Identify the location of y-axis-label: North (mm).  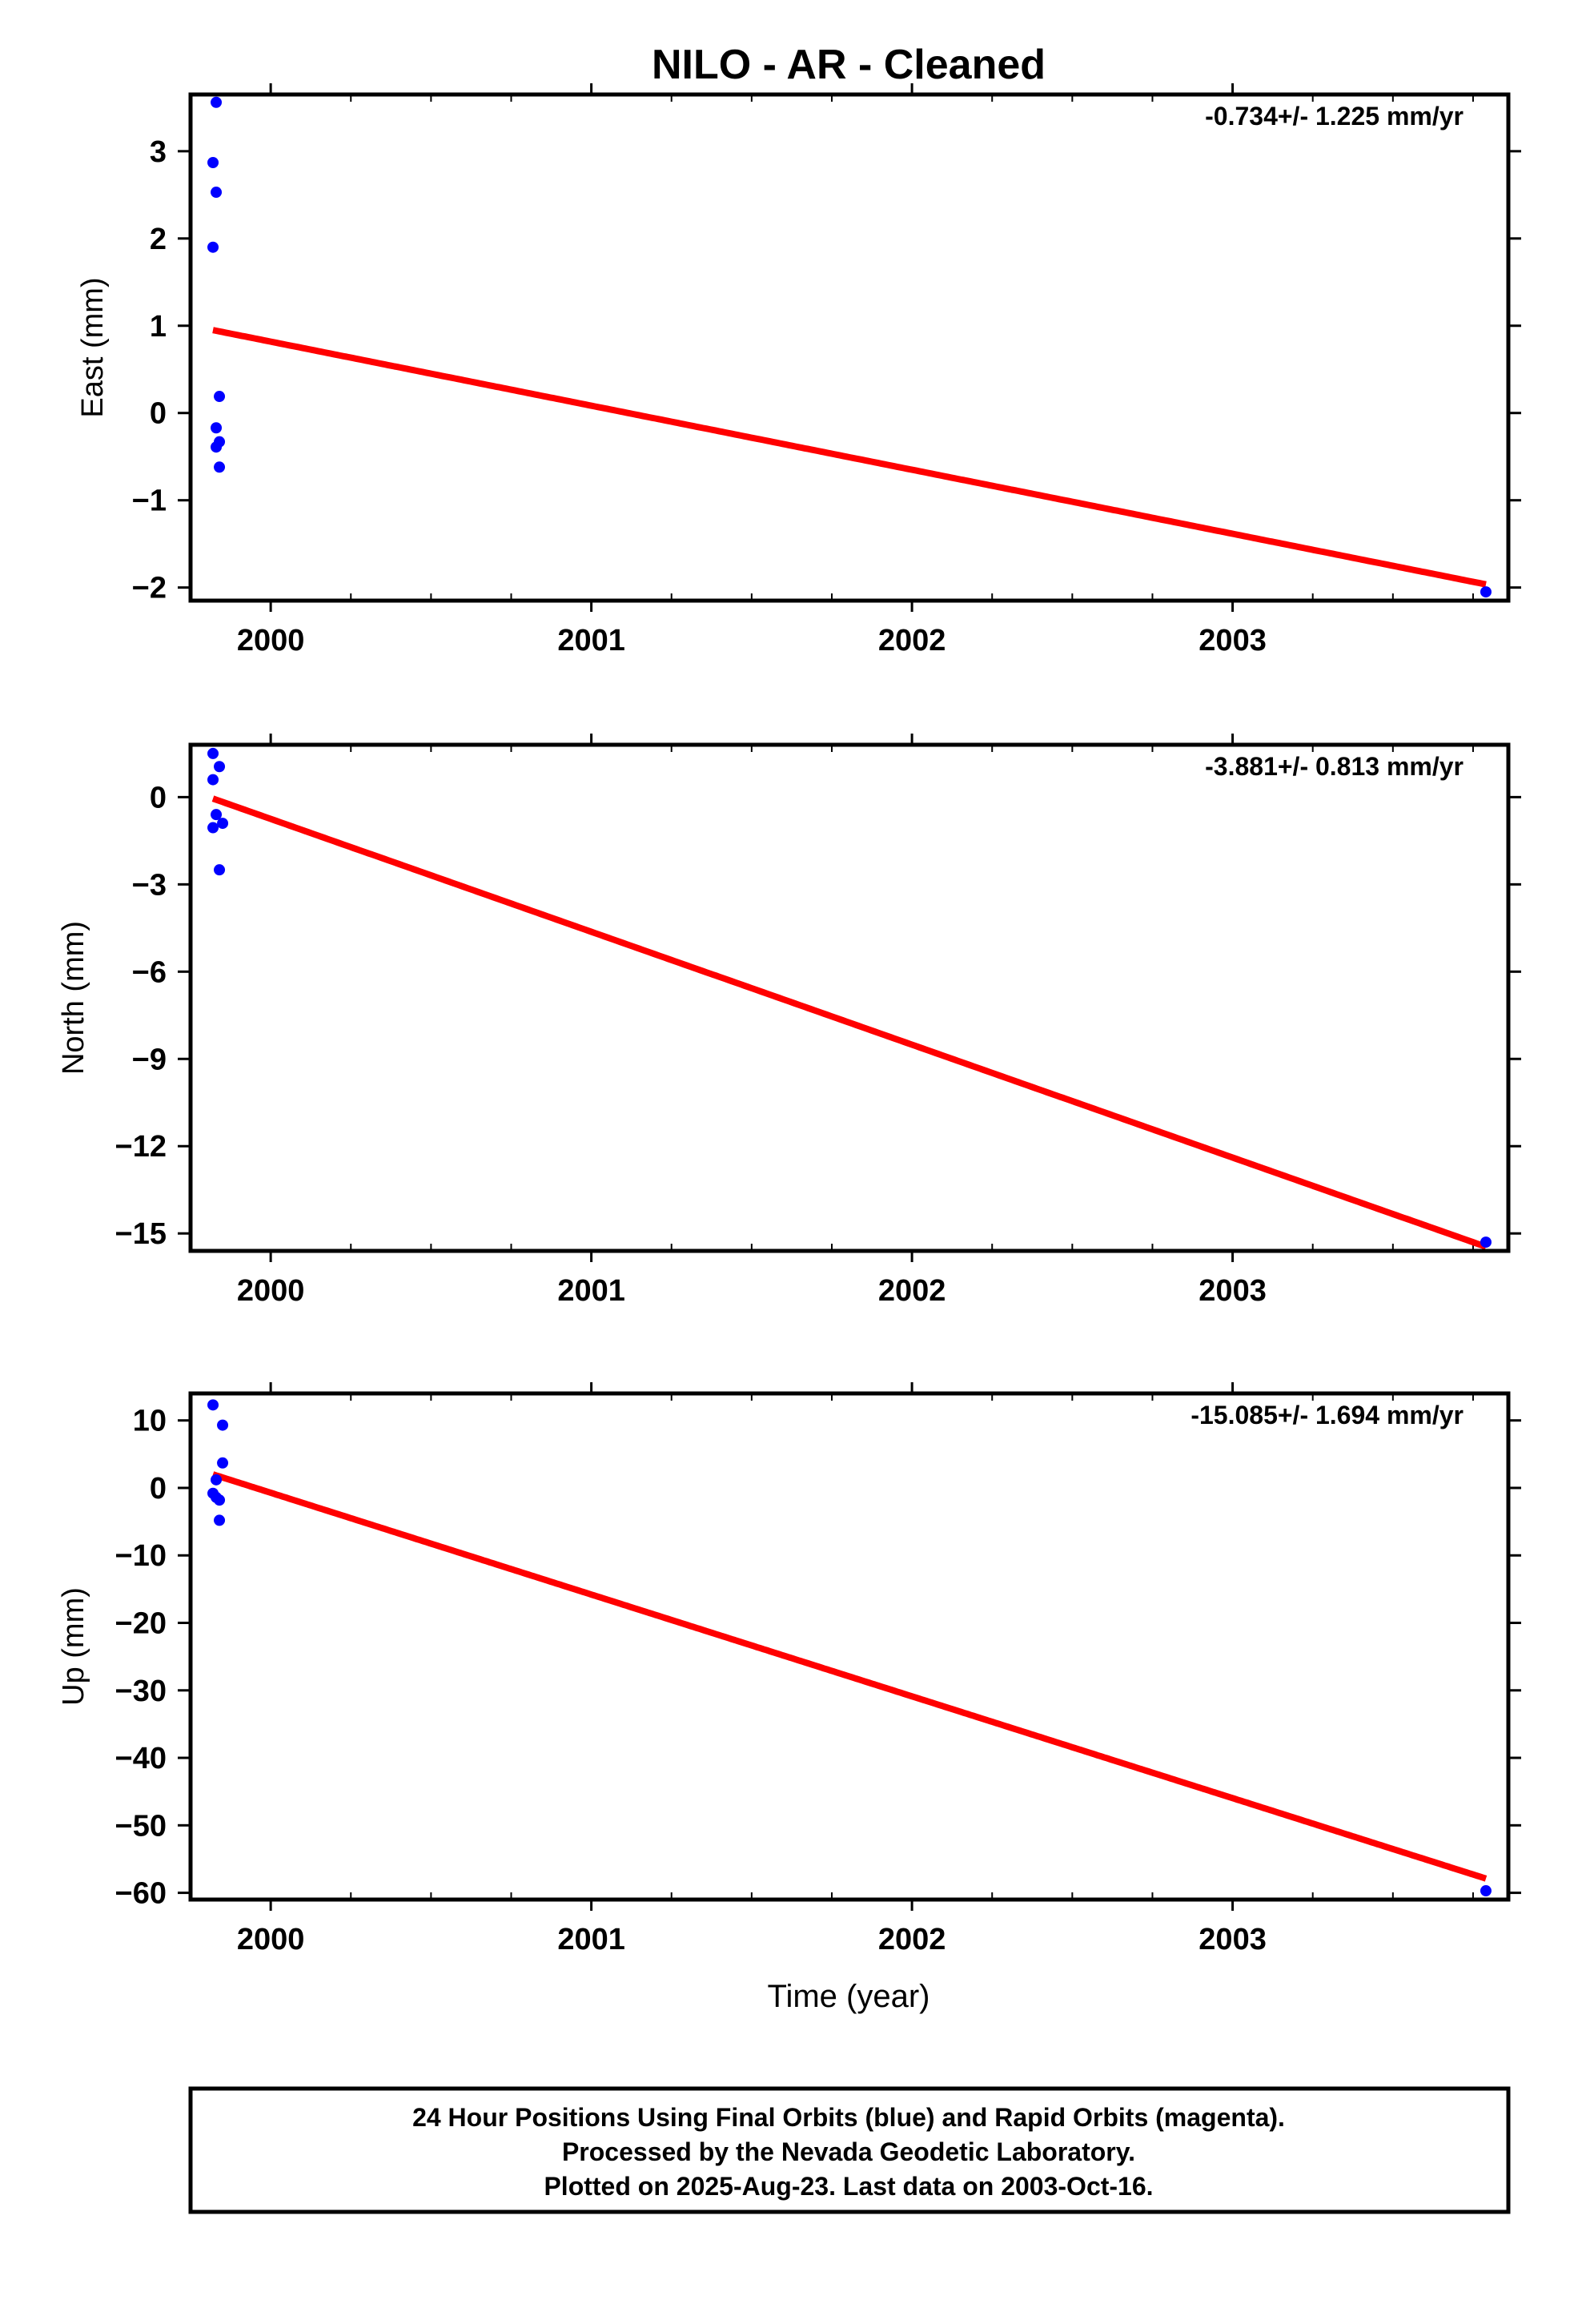
(74, 998).